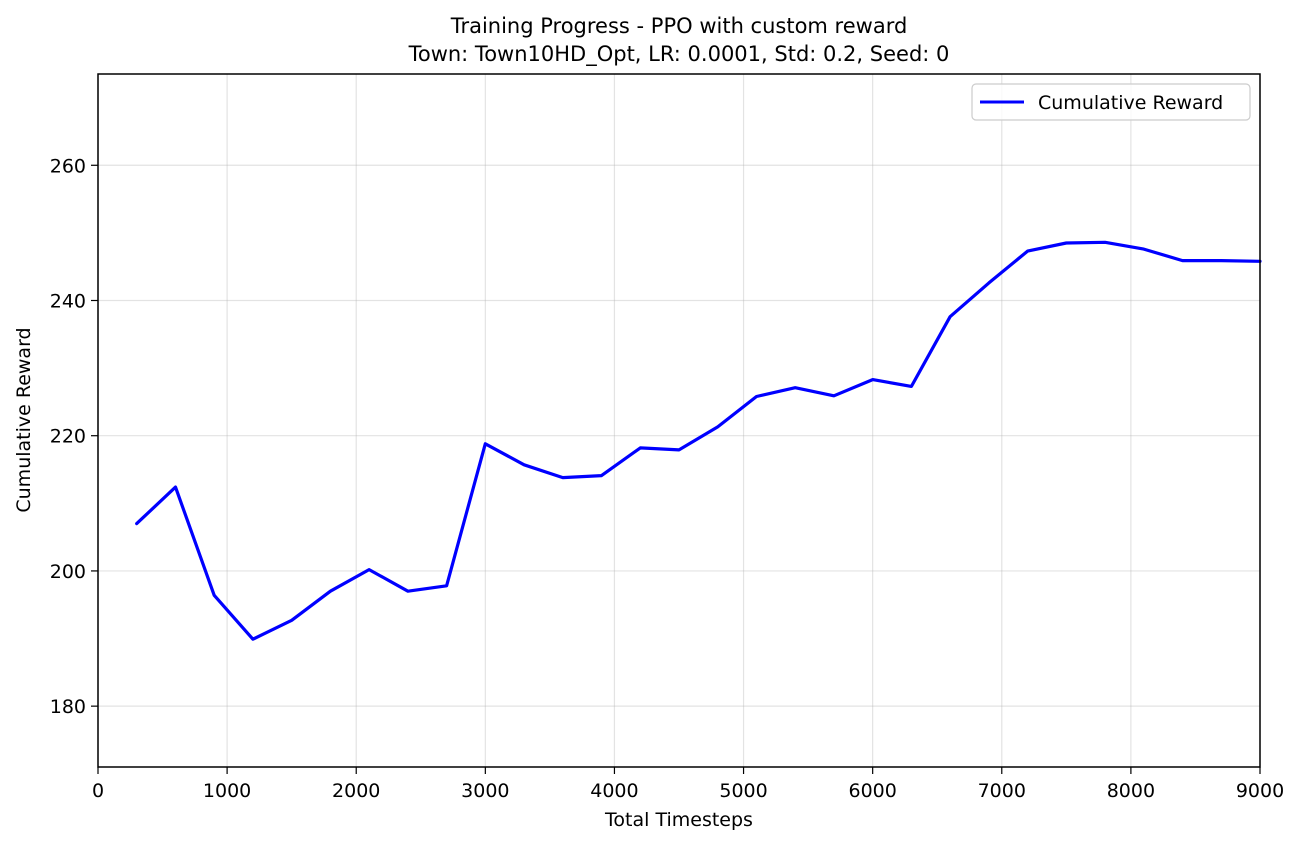 This screenshot has width=1301, height=845. What do you see at coordinates (1131, 791) in the screenshot?
I see `x-tick-label: 8000` at bounding box center [1131, 791].